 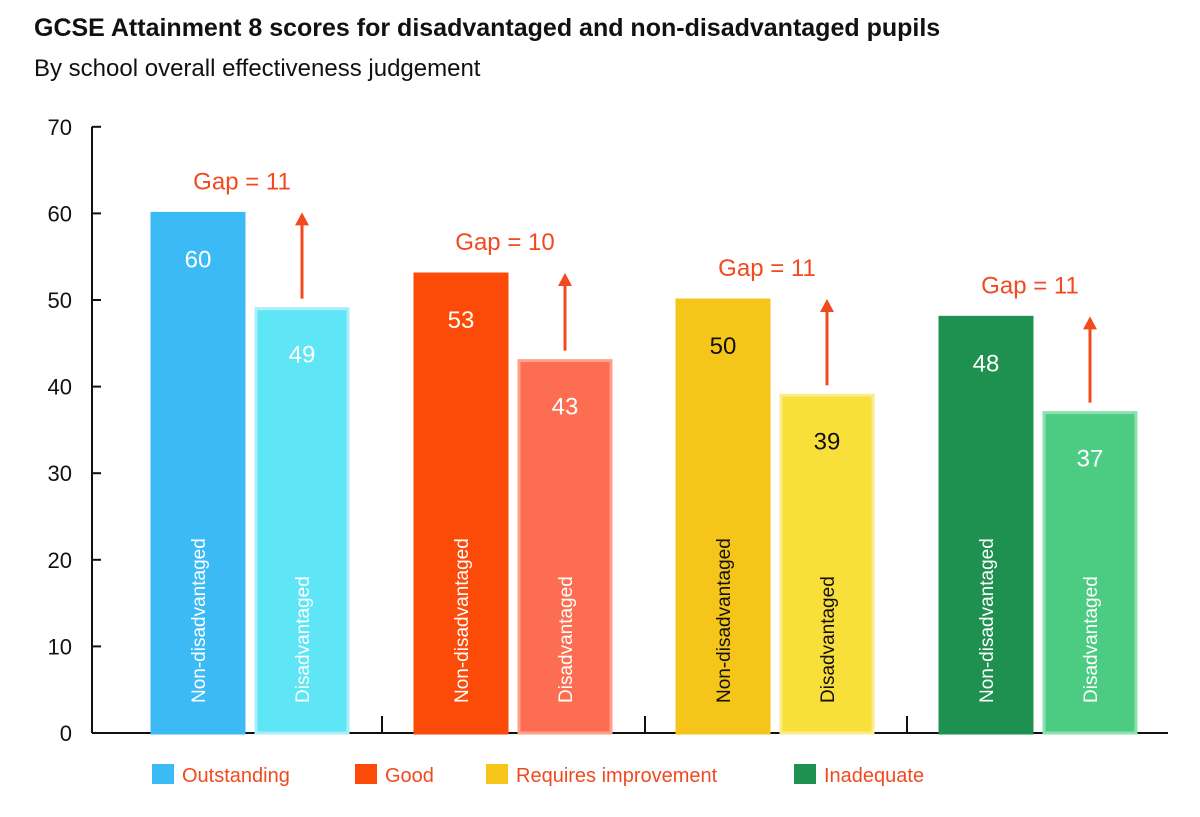 I want to click on bar-value-label: 60, so click(x=198, y=259).